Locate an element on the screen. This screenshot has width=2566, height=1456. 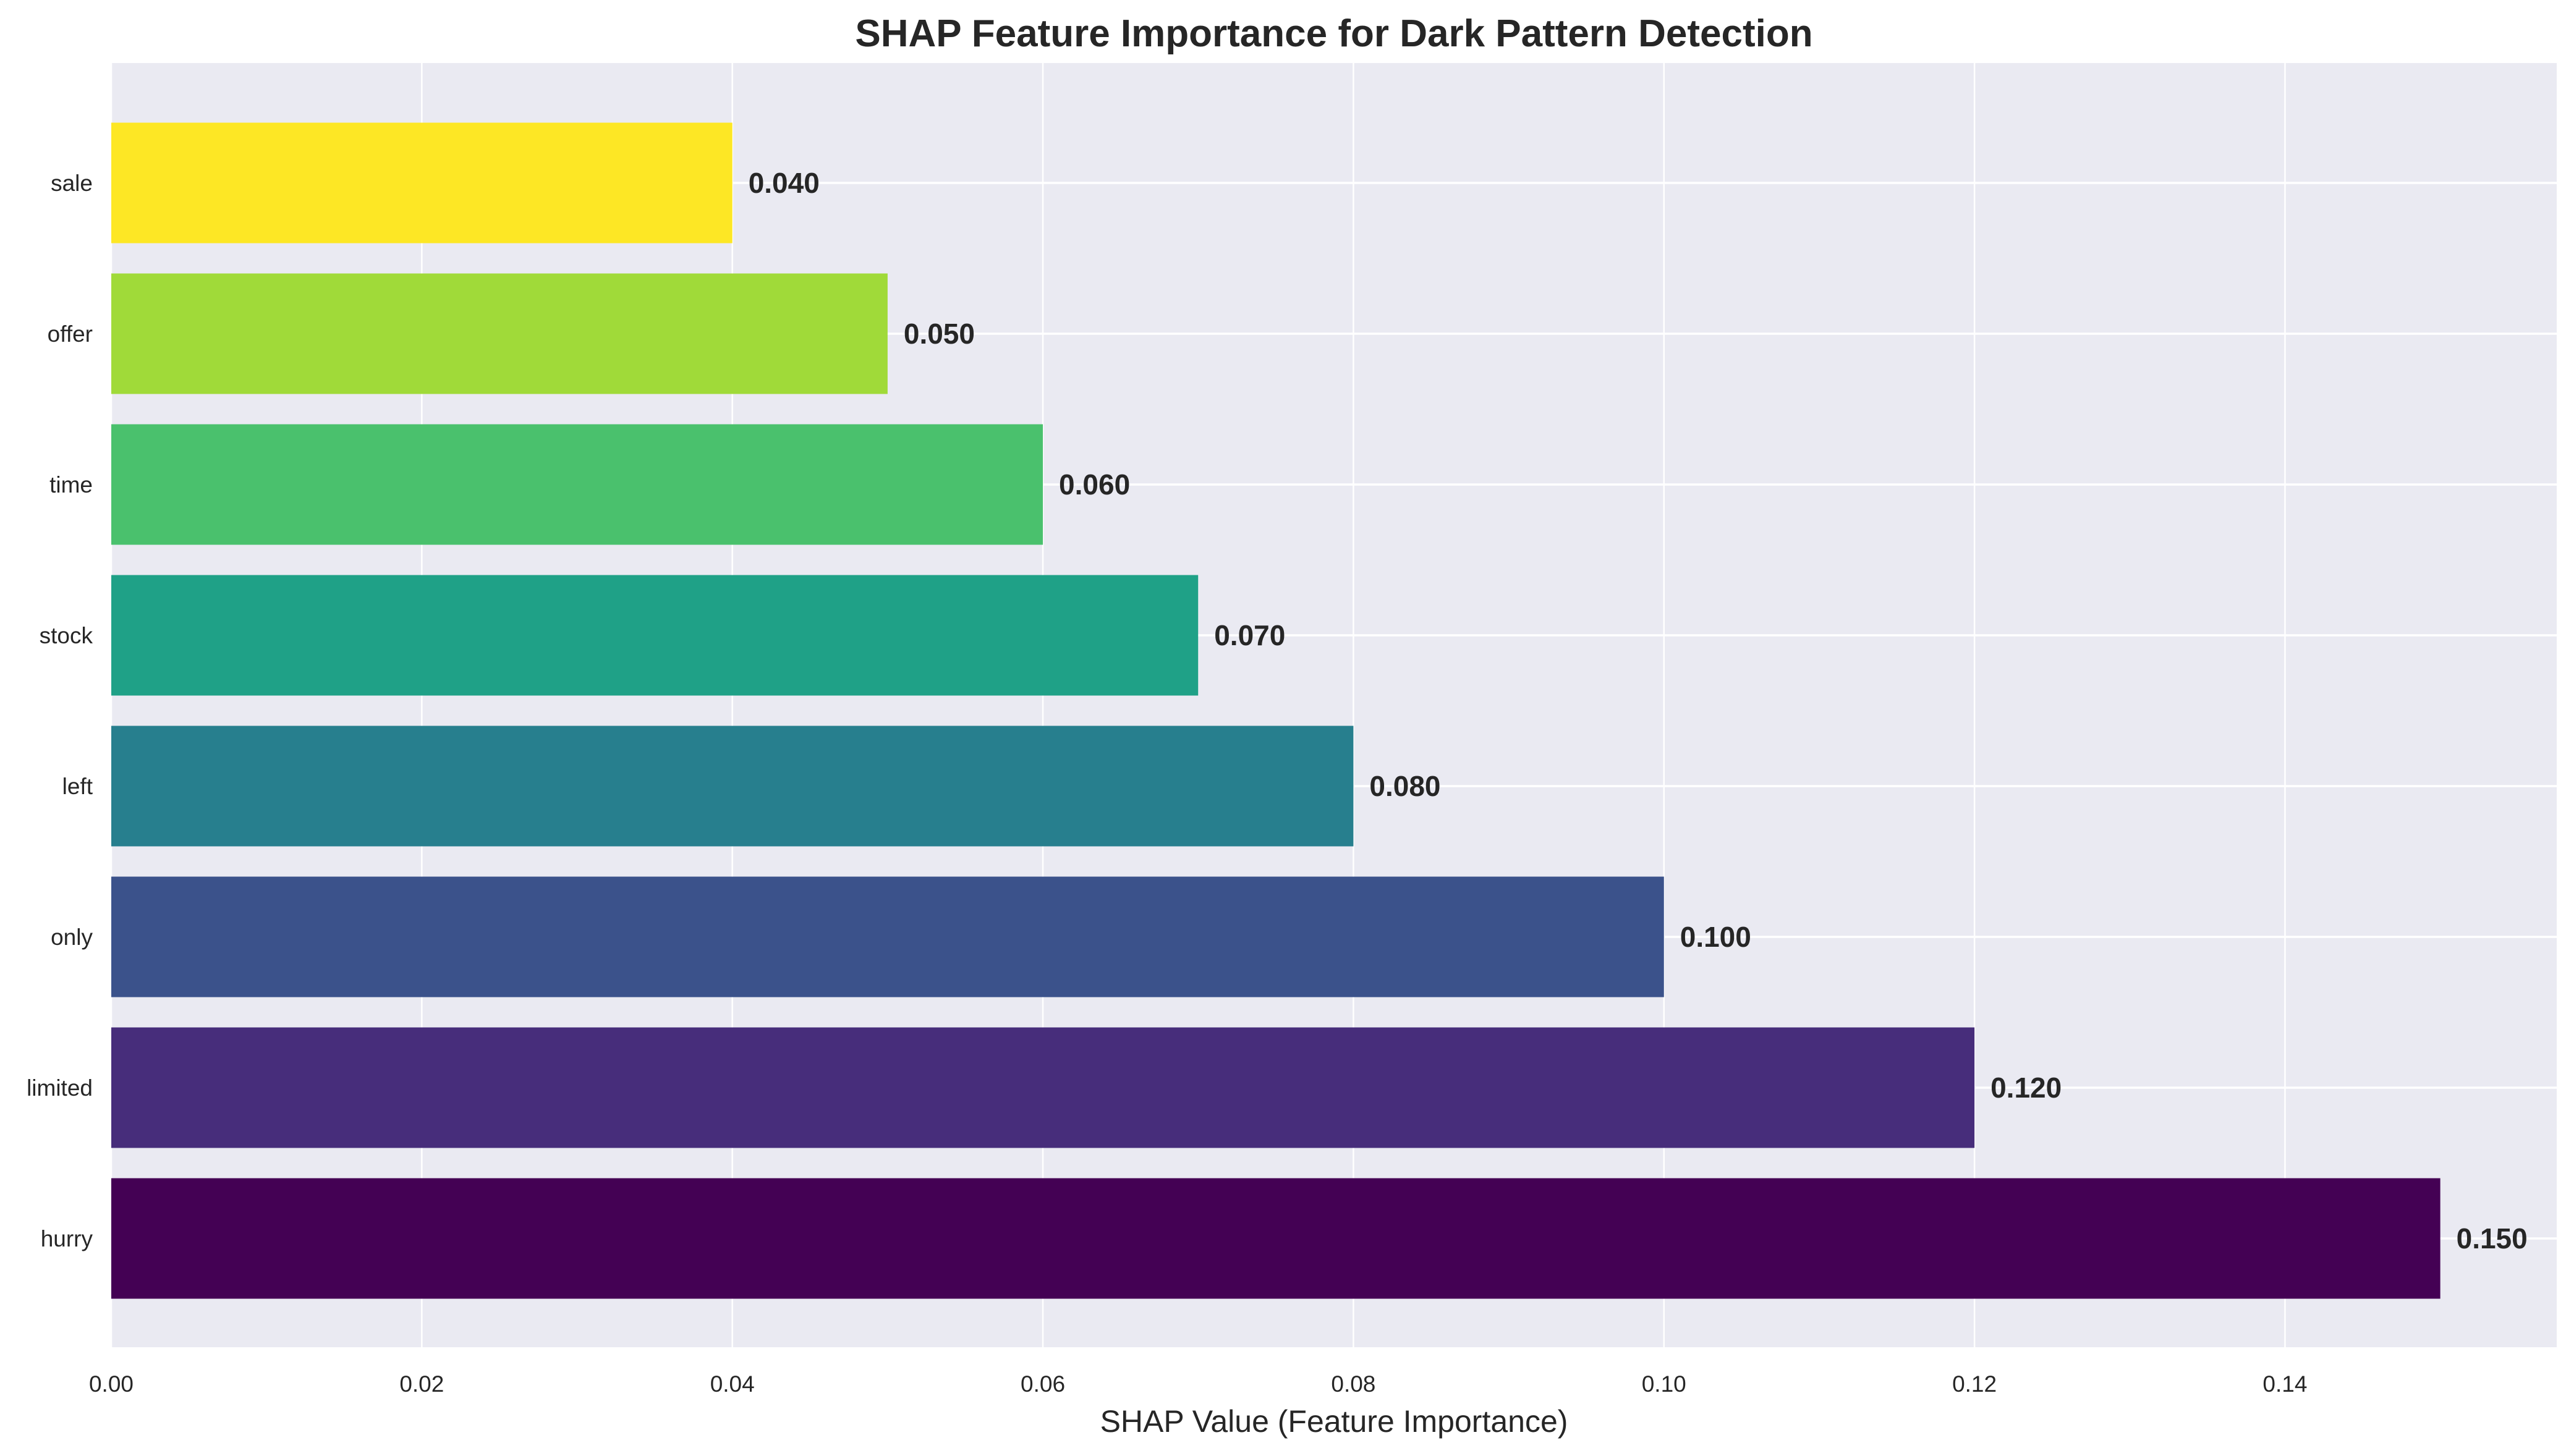
value-label-hurry: 0.150 is located at coordinates (2492, 1238).